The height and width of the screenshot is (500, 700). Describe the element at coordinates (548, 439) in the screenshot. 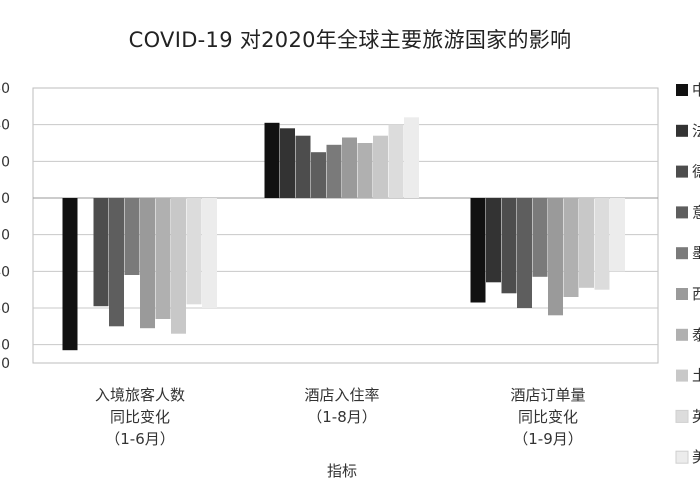

I see `category-label: （1-9月）` at that location.